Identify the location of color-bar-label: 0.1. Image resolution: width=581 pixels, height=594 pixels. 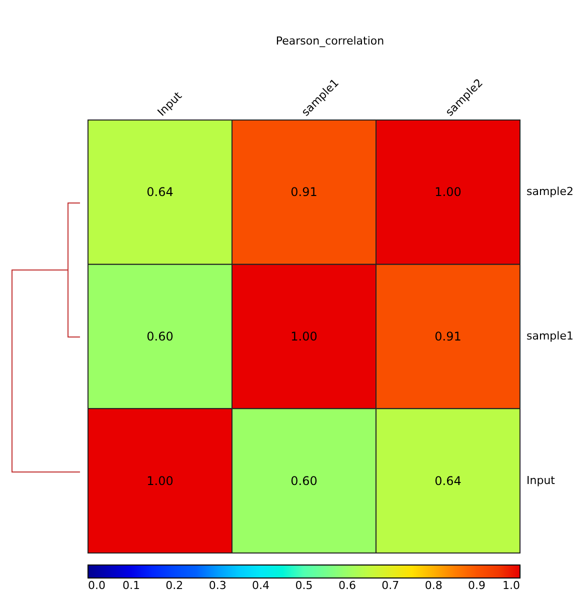
(131, 585).